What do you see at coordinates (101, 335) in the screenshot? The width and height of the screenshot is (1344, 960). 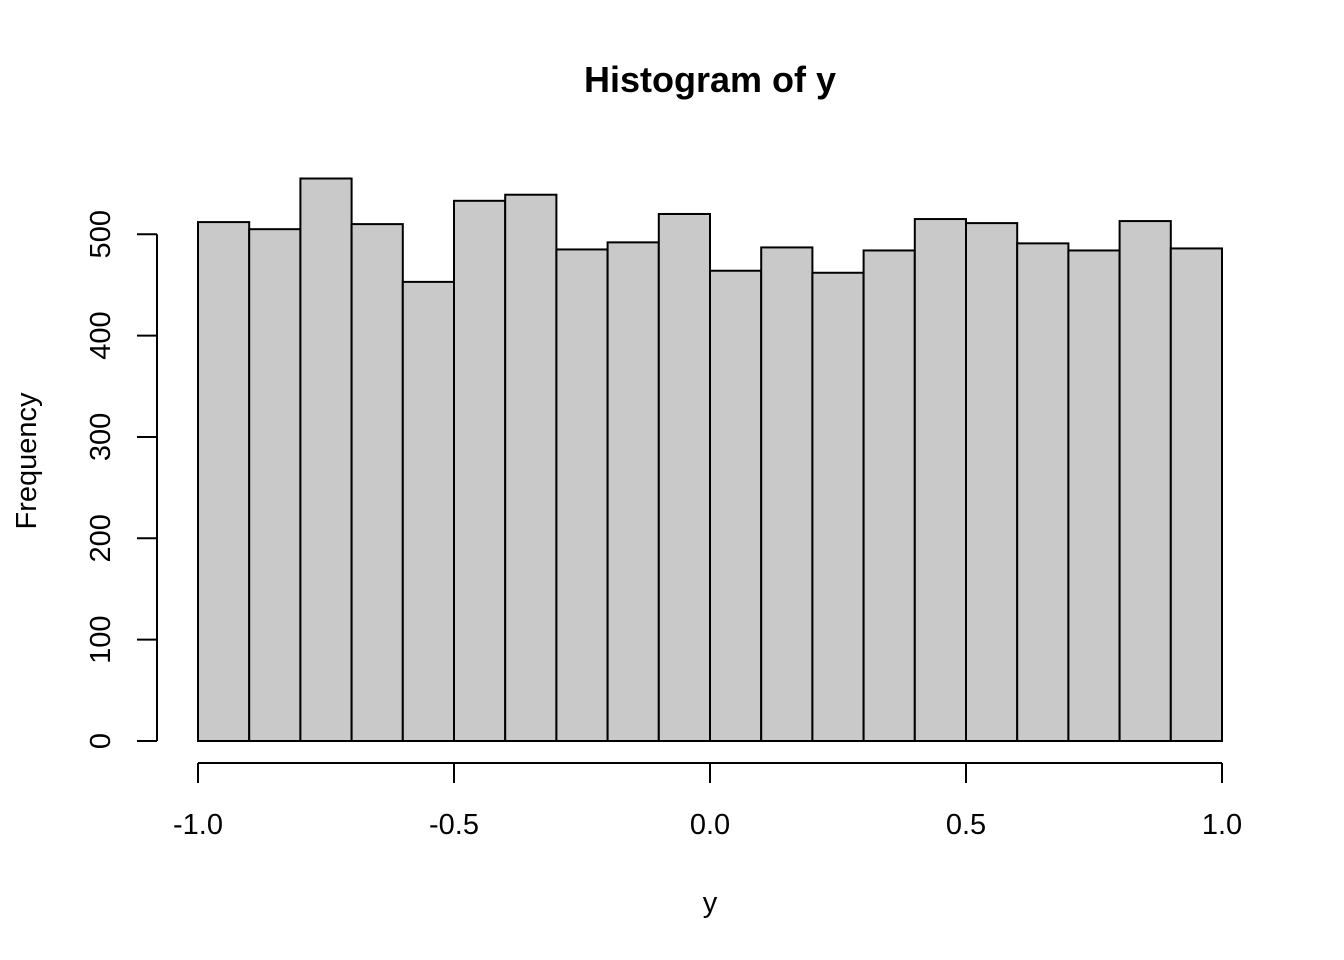 I see `y-tick-label: 400` at bounding box center [101, 335].